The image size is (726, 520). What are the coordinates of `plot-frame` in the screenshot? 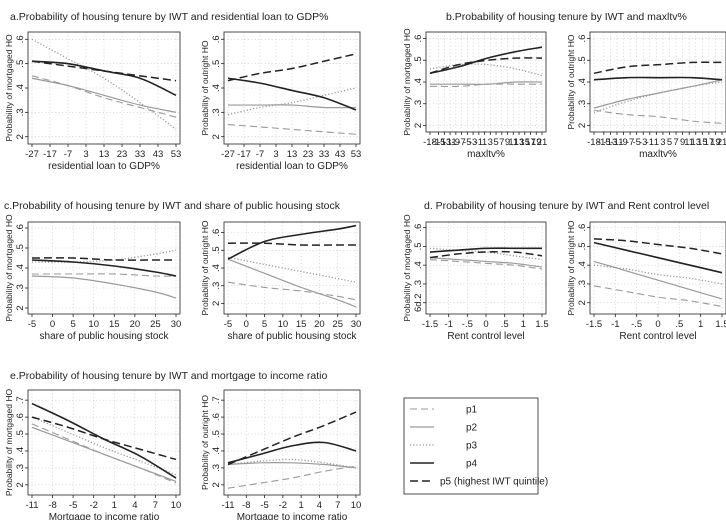 It's located at (104, 442).